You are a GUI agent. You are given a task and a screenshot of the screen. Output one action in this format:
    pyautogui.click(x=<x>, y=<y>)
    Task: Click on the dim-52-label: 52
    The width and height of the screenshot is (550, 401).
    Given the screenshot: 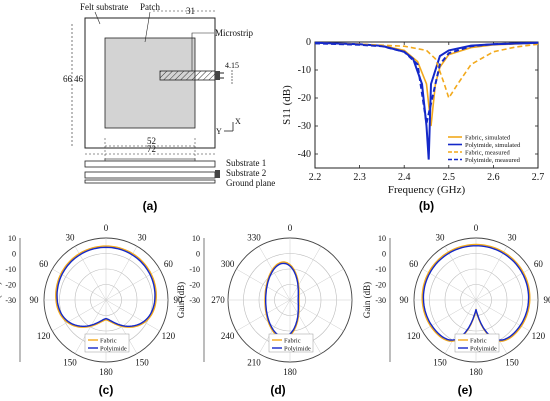 What is the action you would take?
    pyautogui.click(x=151, y=141)
    